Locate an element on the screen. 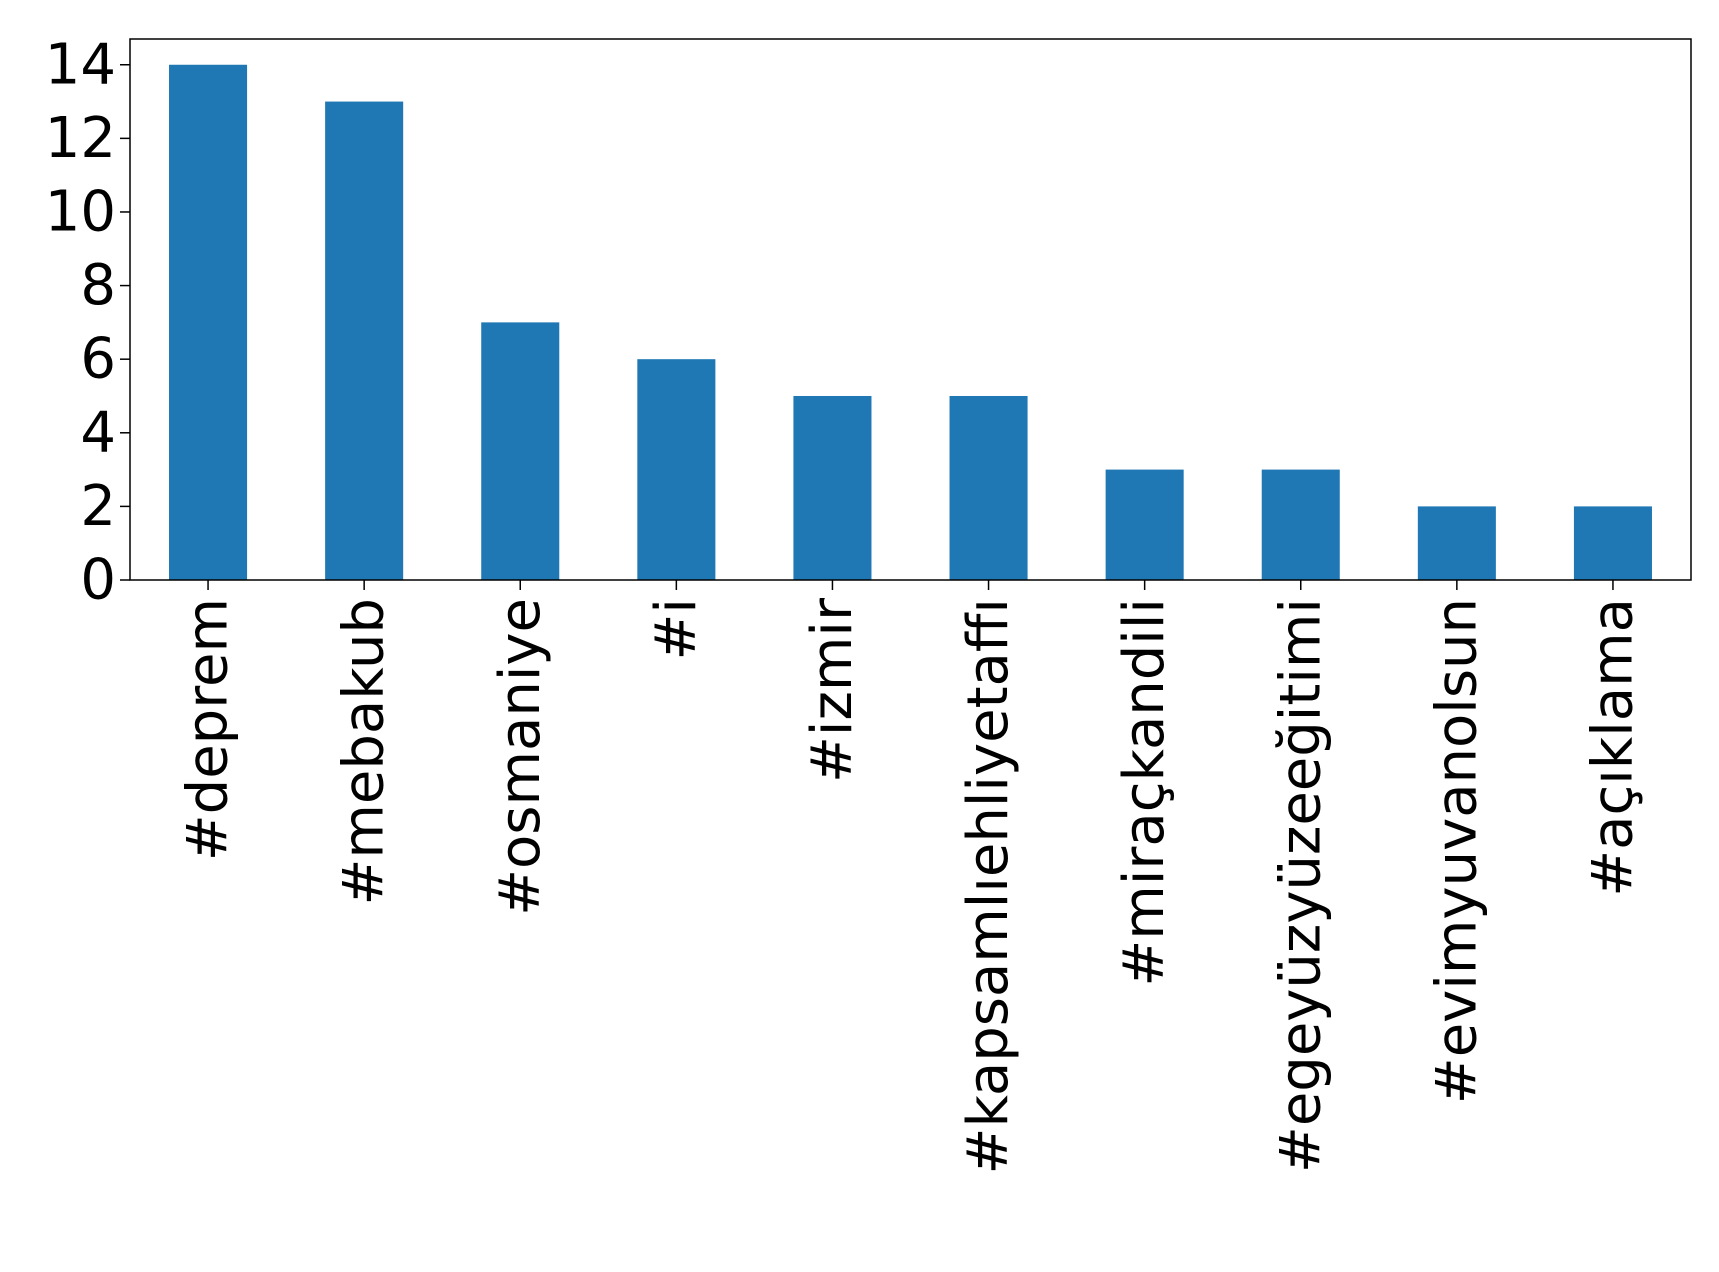 The width and height of the screenshot is (1719, 1272). y-tick-label: 6 is located at coordinates (98, 359).